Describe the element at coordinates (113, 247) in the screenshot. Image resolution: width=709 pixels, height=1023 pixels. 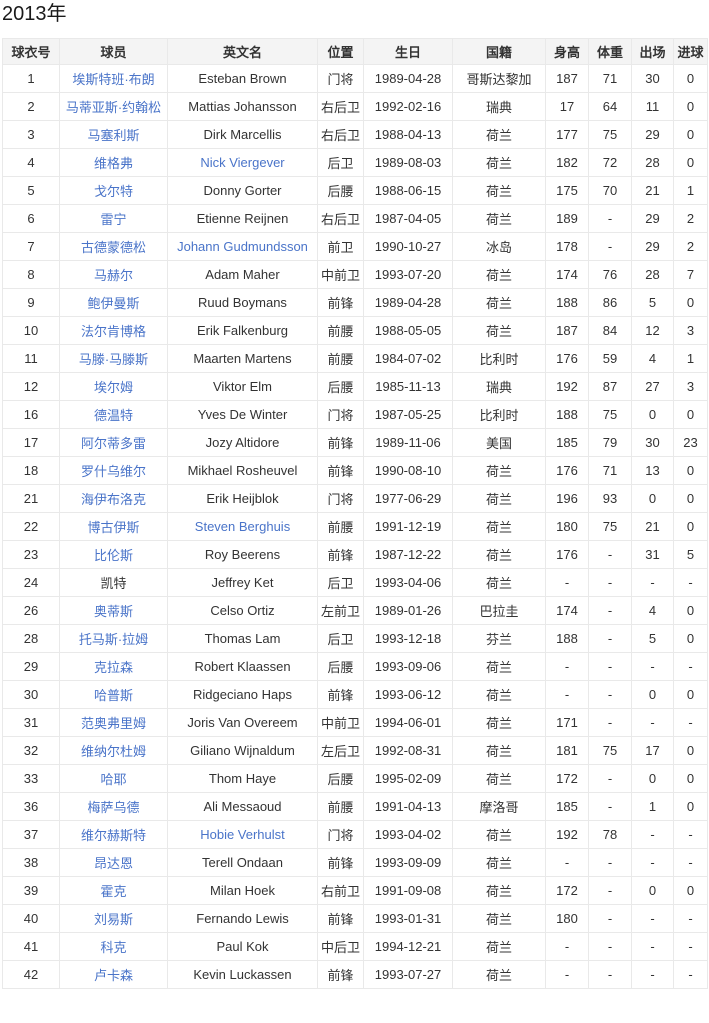
I see `player-name-link: 古德蒙德松` at that location.